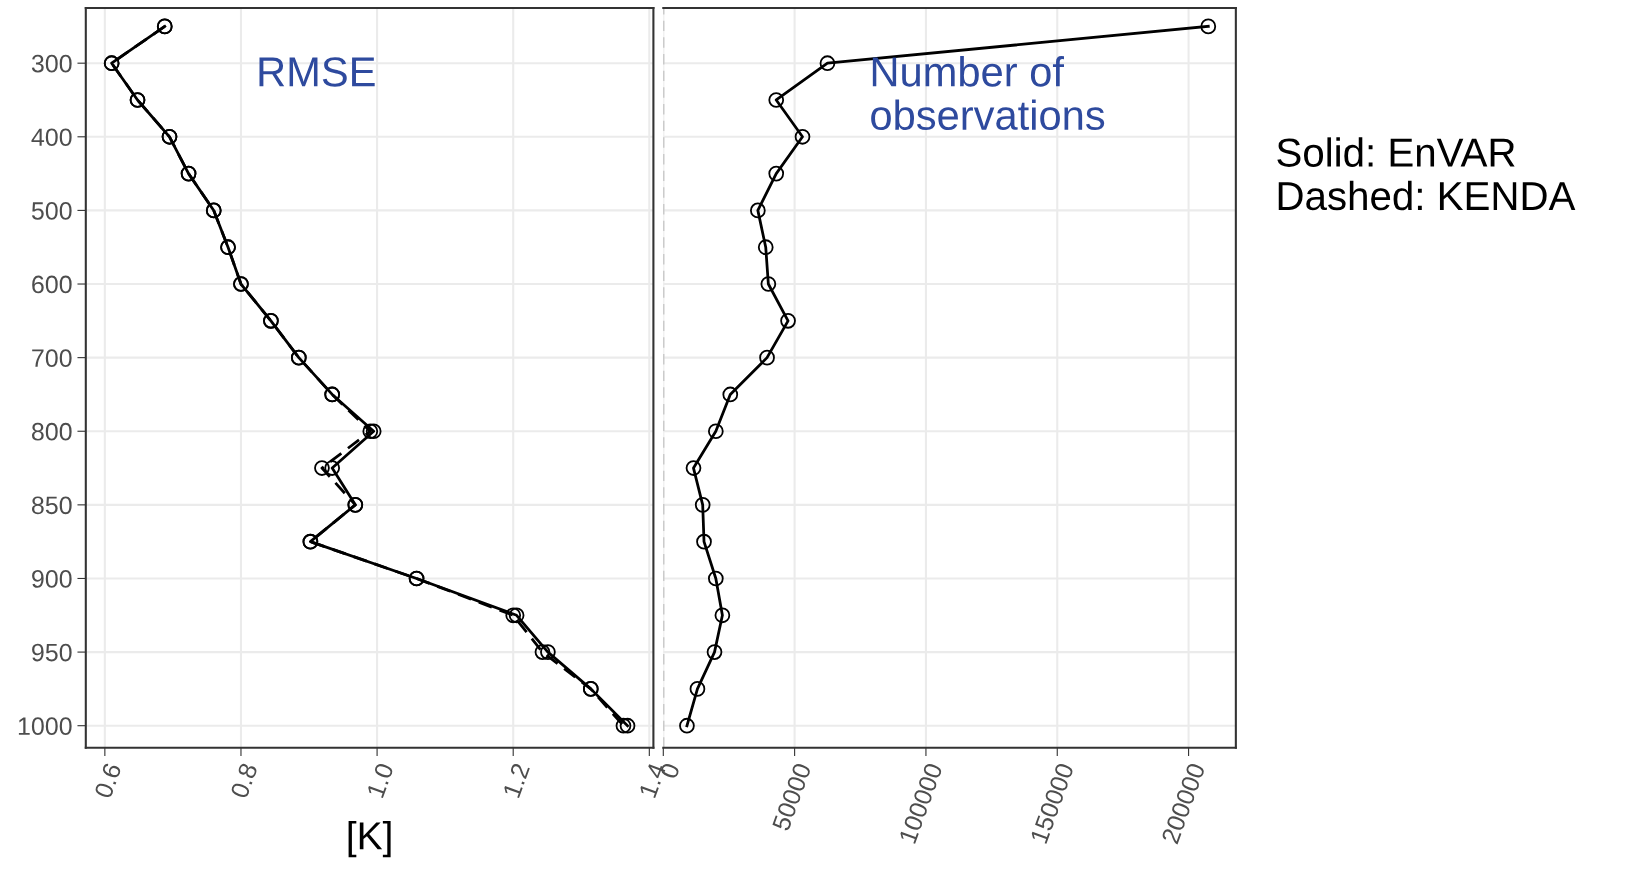  Describe the element at coordinates (920, 803) in the screenshot. I see `x-tick-label: 100000` at that location.